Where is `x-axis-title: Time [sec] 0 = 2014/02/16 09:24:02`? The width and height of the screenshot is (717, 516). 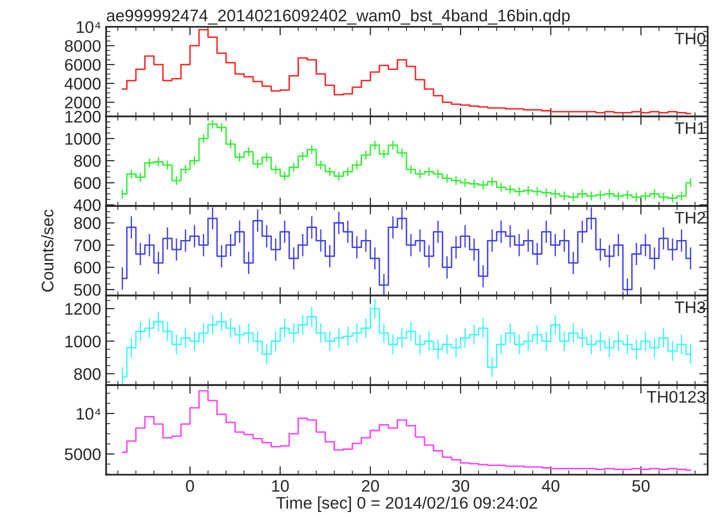 x-axis-title: Time [sec] 0 = 2014/02/16 09:24:02 is located at coordinates (407, 504).